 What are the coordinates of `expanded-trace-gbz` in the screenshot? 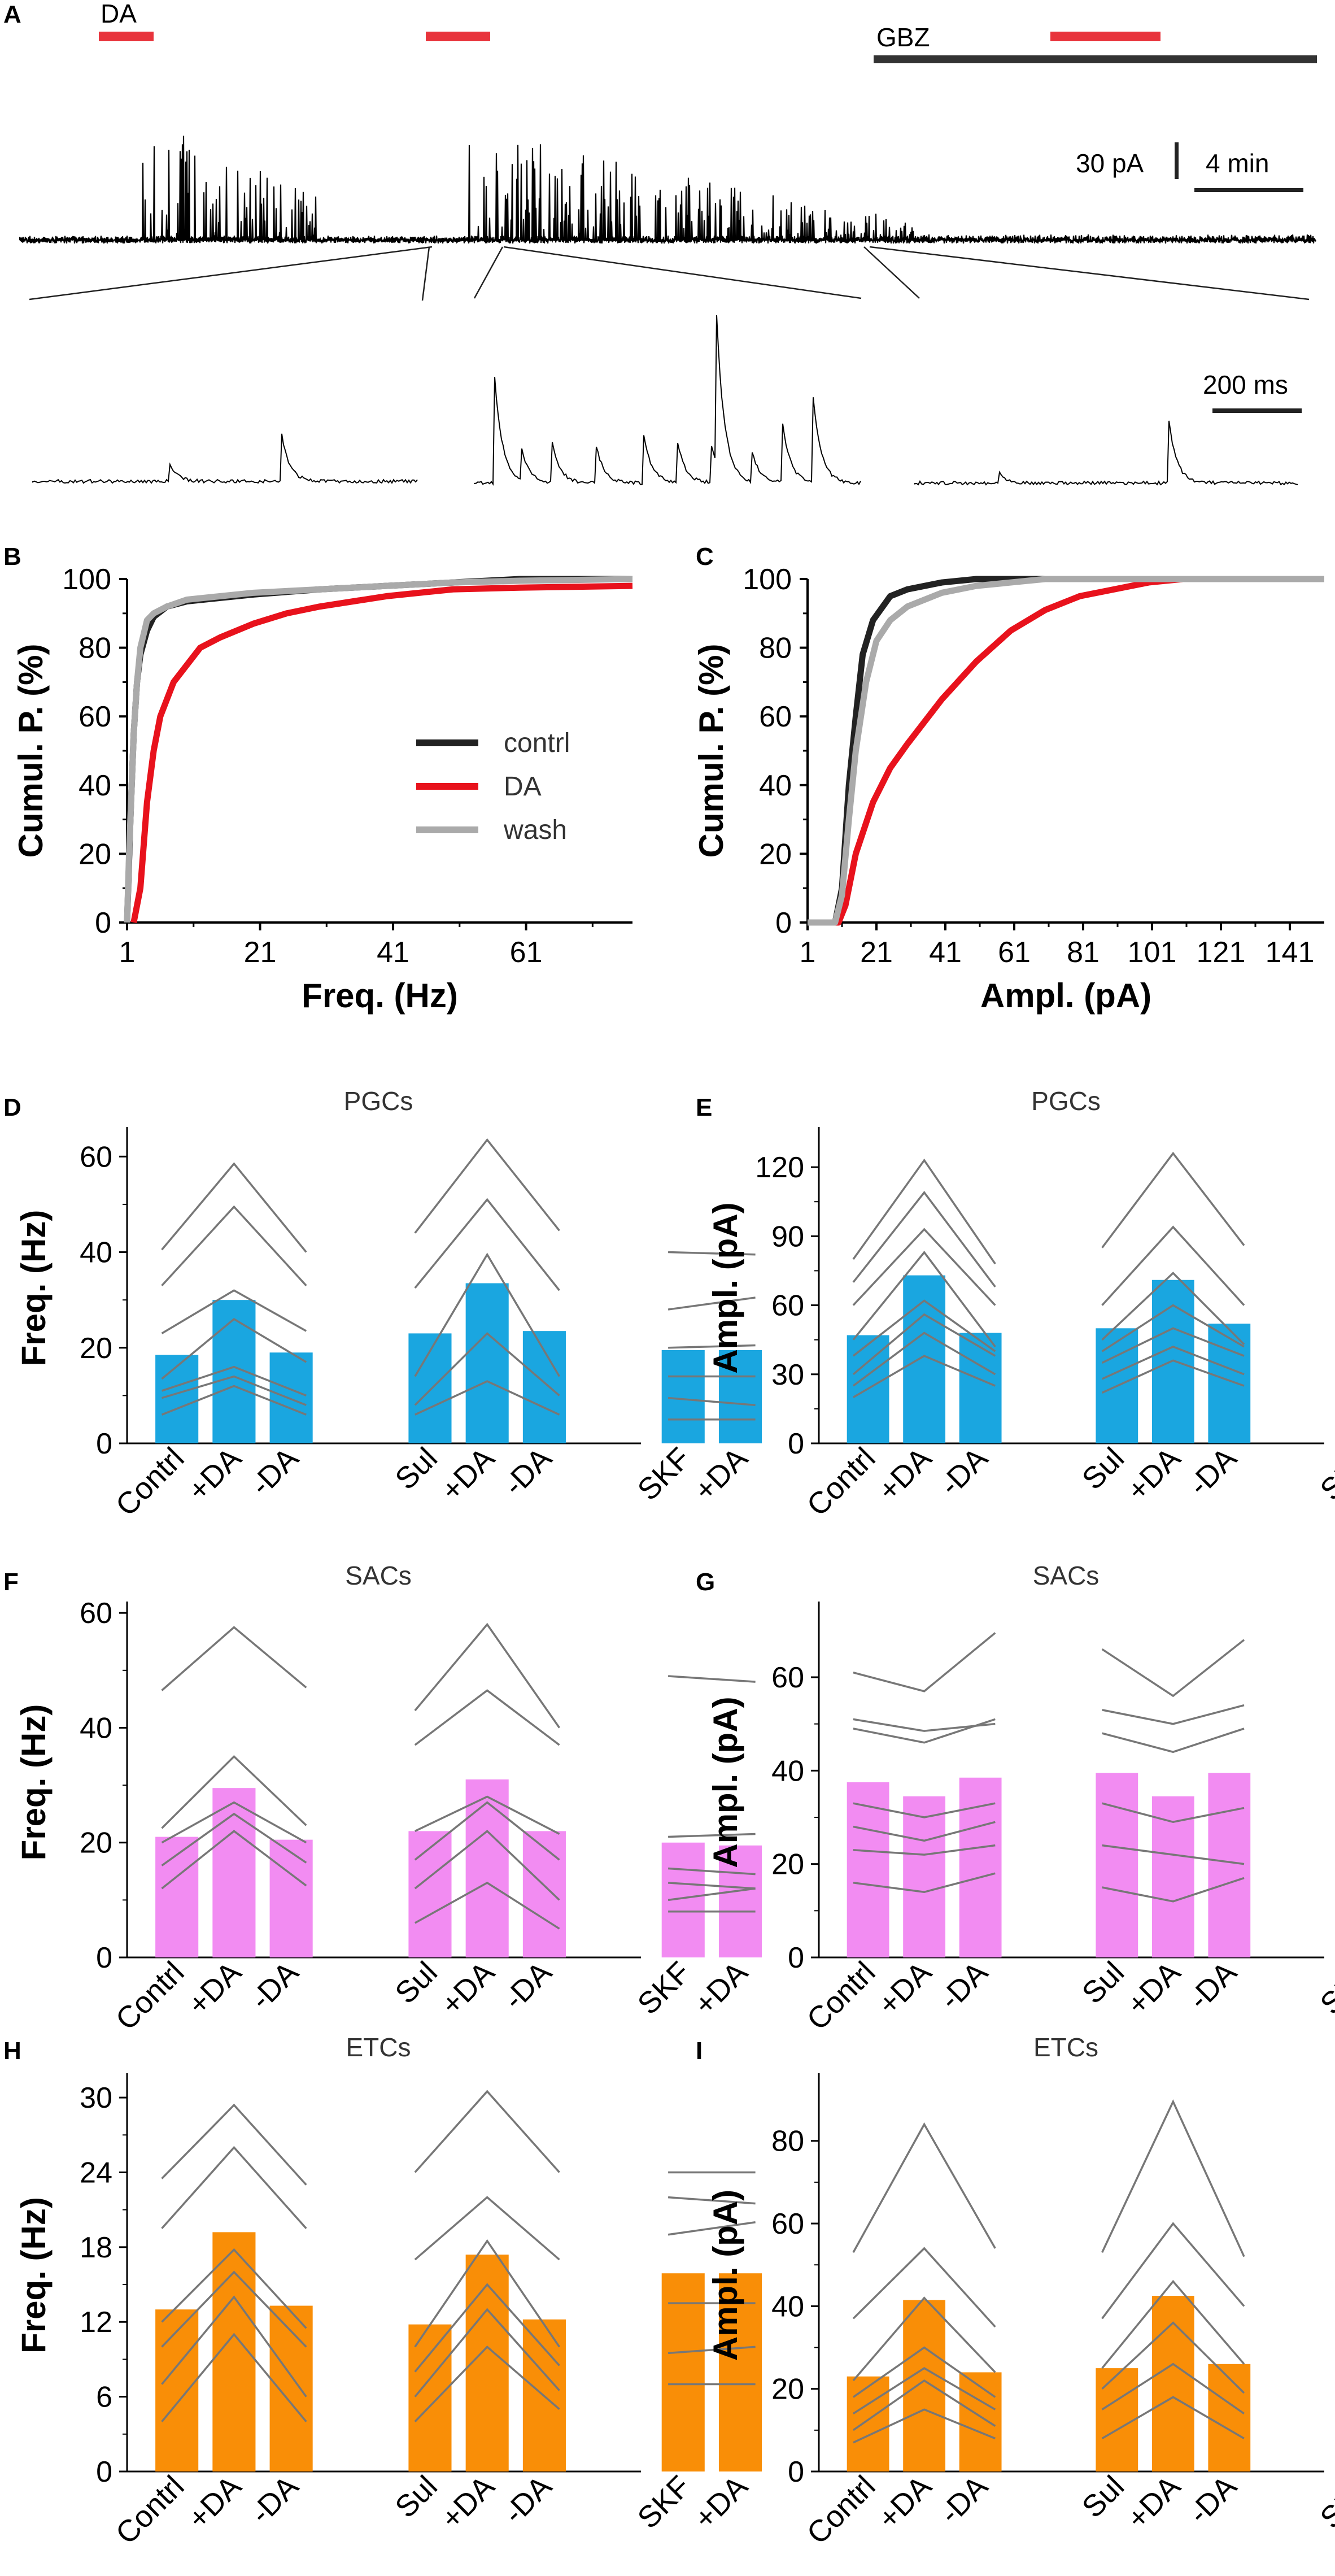 It's located at (1106, 453).